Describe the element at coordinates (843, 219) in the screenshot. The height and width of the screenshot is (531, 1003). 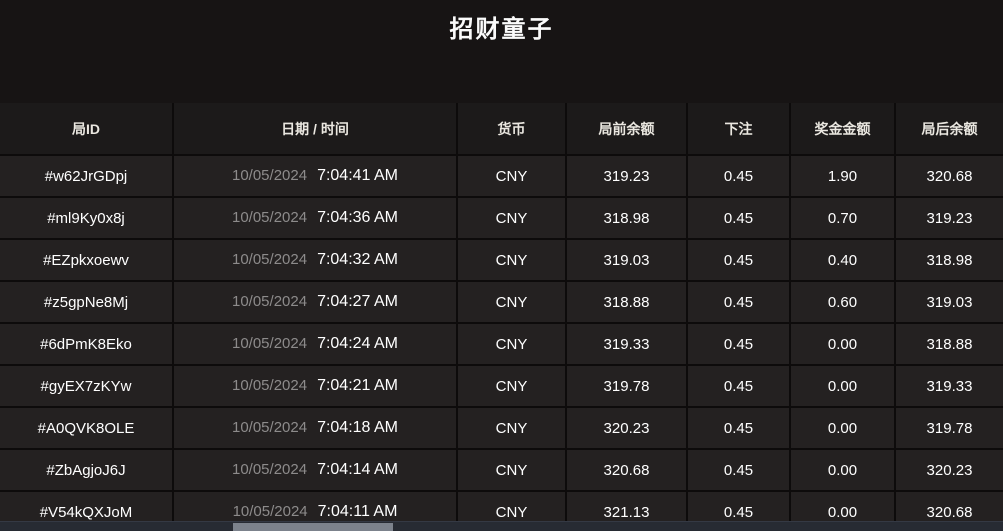
I see `prize-cell: 0.70` at that location.